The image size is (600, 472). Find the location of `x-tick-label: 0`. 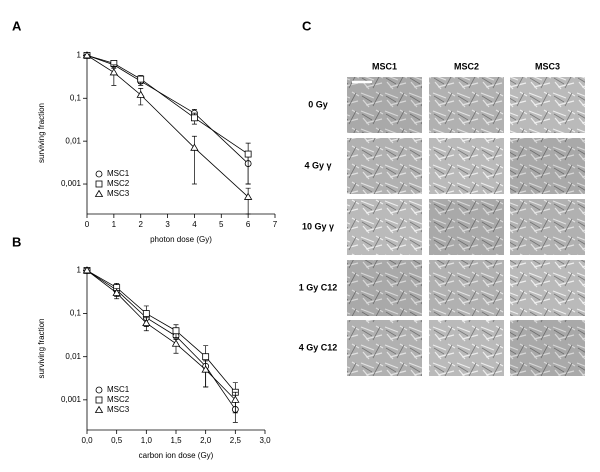

x-tick-label: 0 is located at coordinates (87, 224).